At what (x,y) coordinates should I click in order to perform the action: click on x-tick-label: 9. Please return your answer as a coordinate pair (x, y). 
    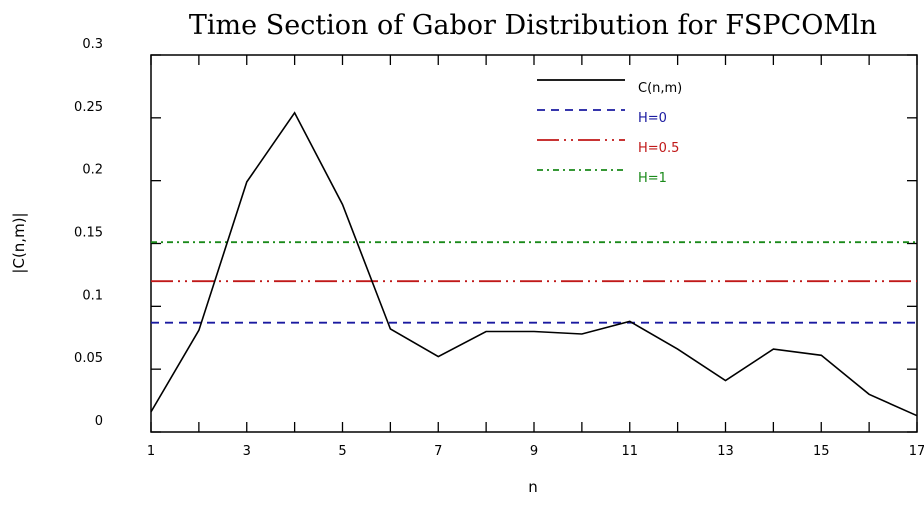
    Looking at the image, I should click on (534, 451).